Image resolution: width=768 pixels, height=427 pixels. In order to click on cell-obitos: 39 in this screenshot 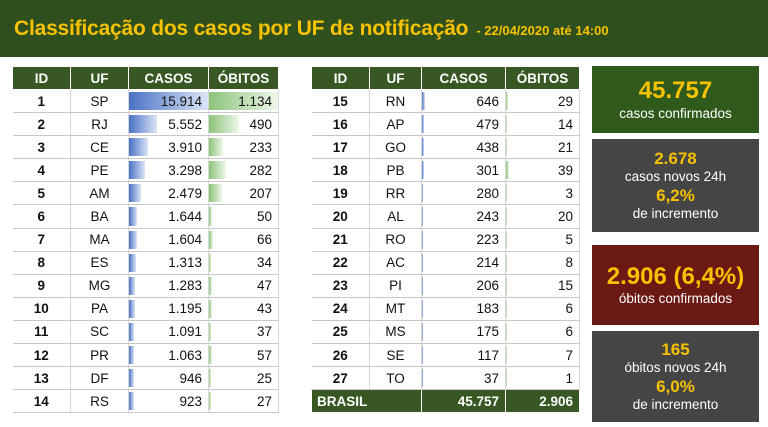, I will do `click(542, 170)`.